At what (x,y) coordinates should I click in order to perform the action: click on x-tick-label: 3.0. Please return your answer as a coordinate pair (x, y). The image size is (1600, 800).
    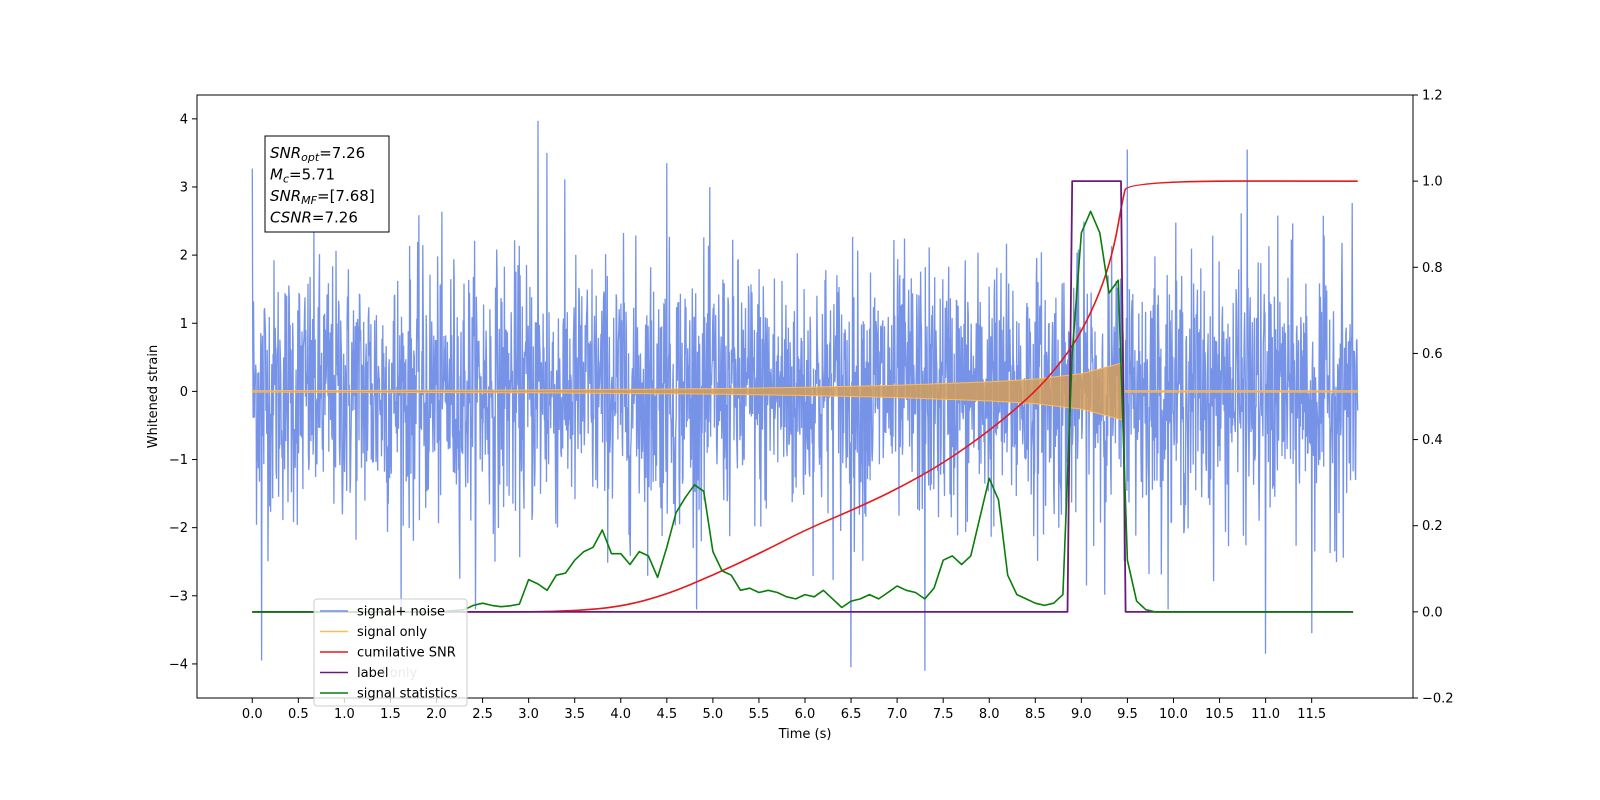
    Looking at the image, I should click on (528, 714).